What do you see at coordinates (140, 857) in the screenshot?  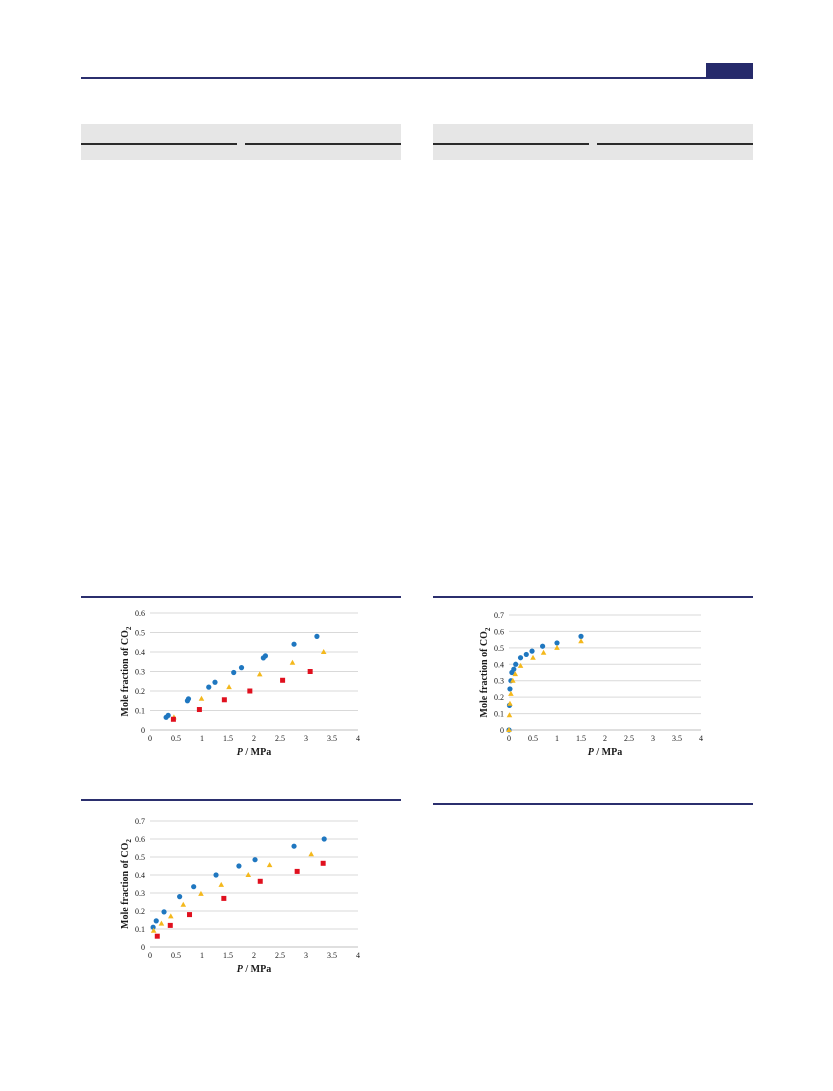 I see `y-tick-label: 0.5` at bounding box center [140, 857].